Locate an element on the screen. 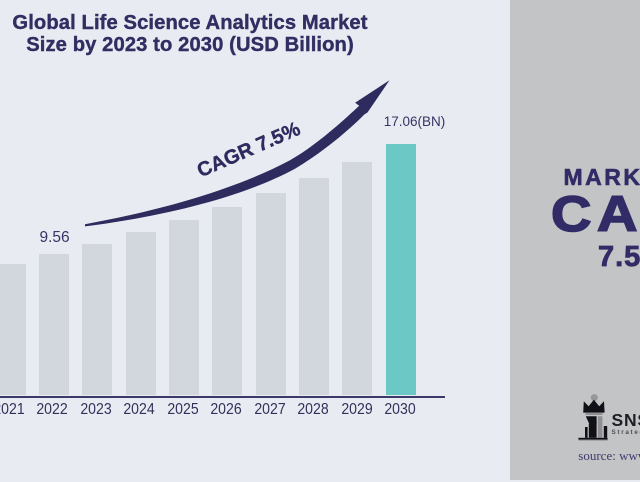  logo-base-shadow is located at coordinates (592, 440).